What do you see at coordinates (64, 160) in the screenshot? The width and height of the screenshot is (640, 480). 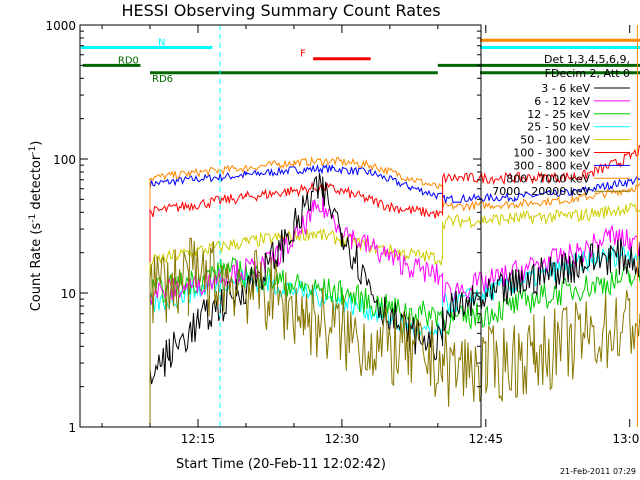 I see `y-tick-label-2: 100` at bounding box center [64, 160].